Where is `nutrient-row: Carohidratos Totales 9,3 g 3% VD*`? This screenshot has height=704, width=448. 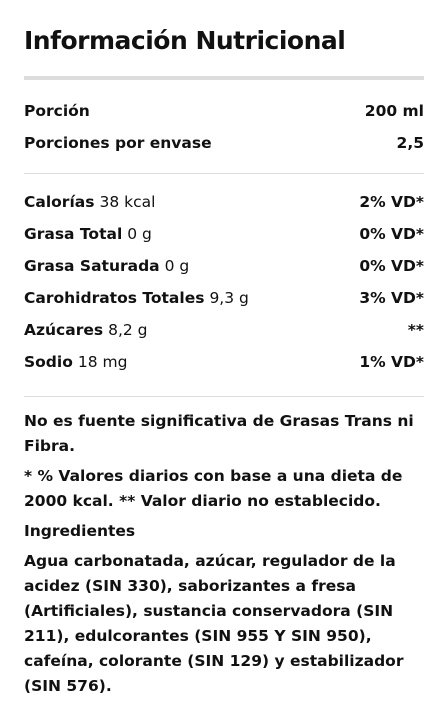 nutrient-row: Carohidratos Totales 9,3 g 3% VD* is located at coordinates (224, 298).